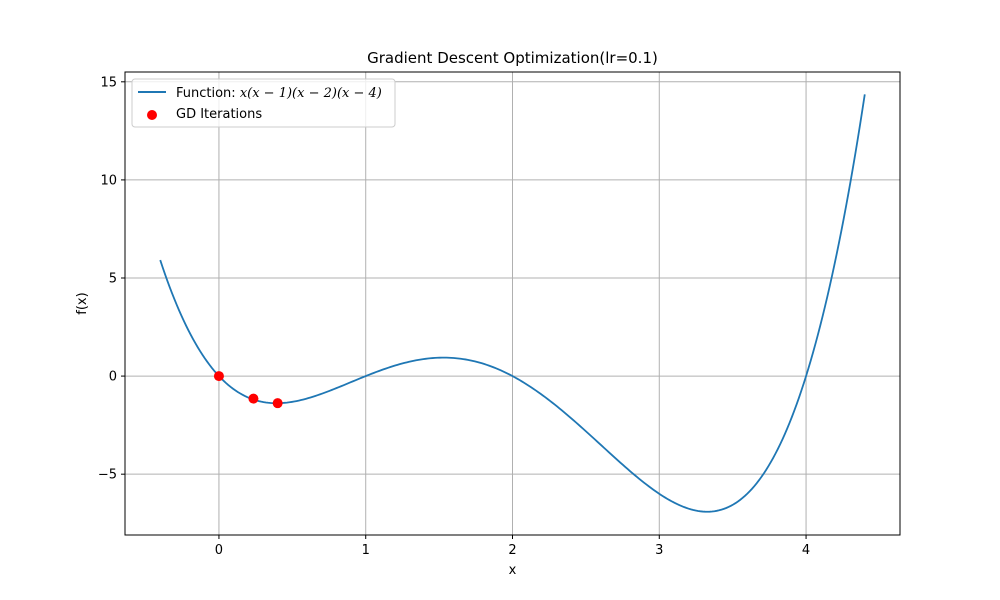 Image resolution: width=1000 pixels, height=600 pixels. Describe the element at coordinates (512, 58) in the screenshot. I see `chart-title: Gradient Descent Optimization(lr=0.1)` at that location.